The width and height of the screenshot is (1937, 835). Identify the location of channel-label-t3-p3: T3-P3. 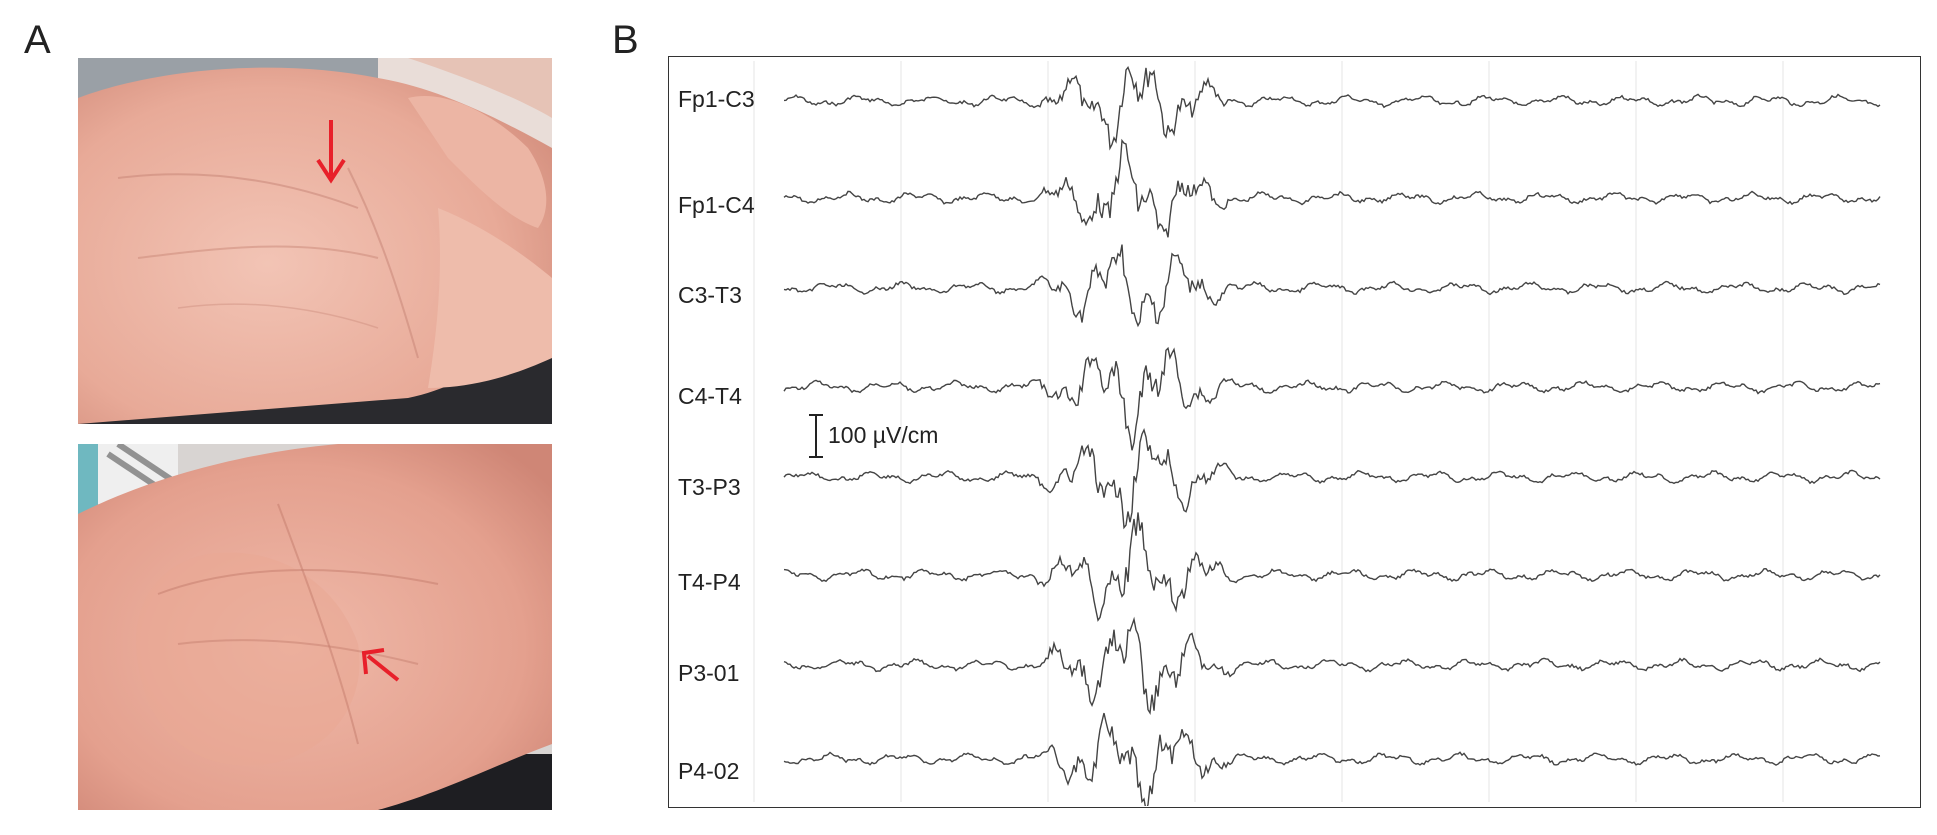
(709, 487).